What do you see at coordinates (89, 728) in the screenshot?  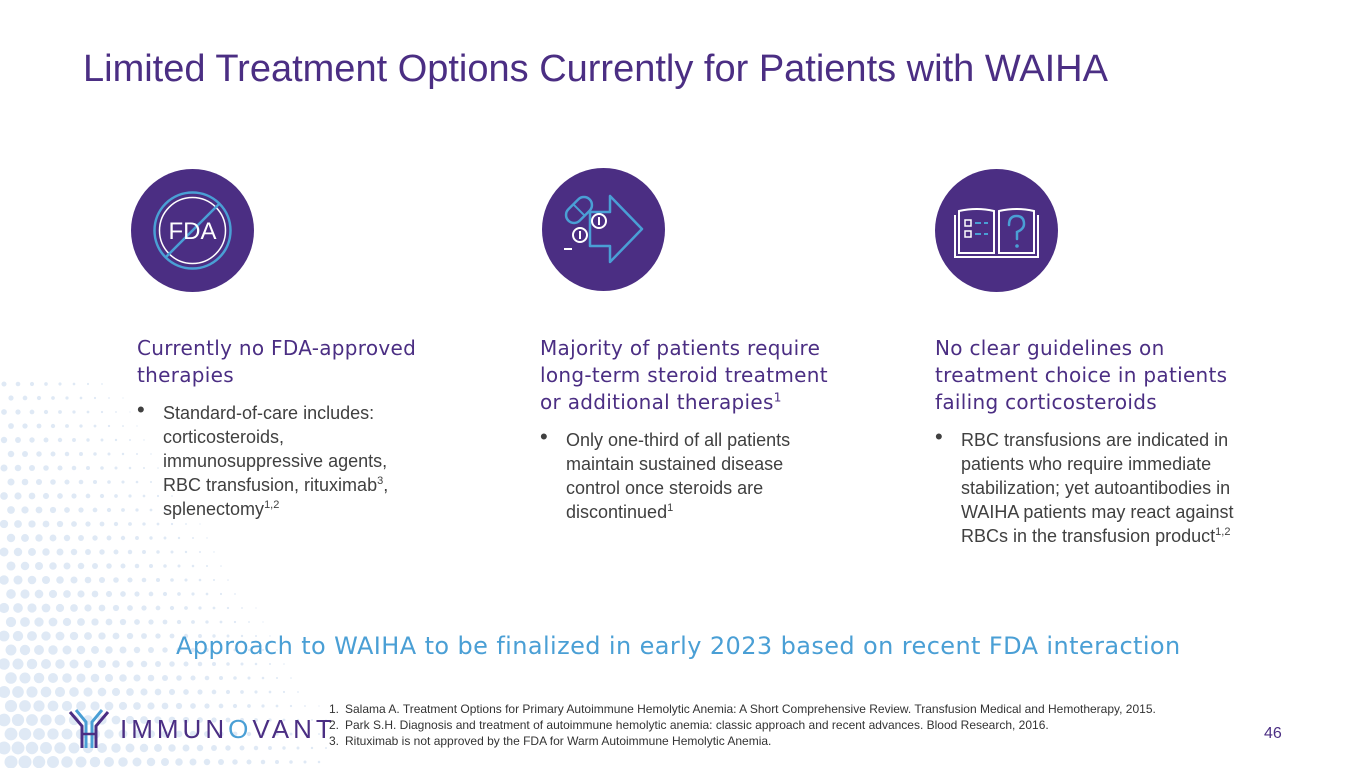 I see `antibody-logo-icon` at bounding box center [89, 728].